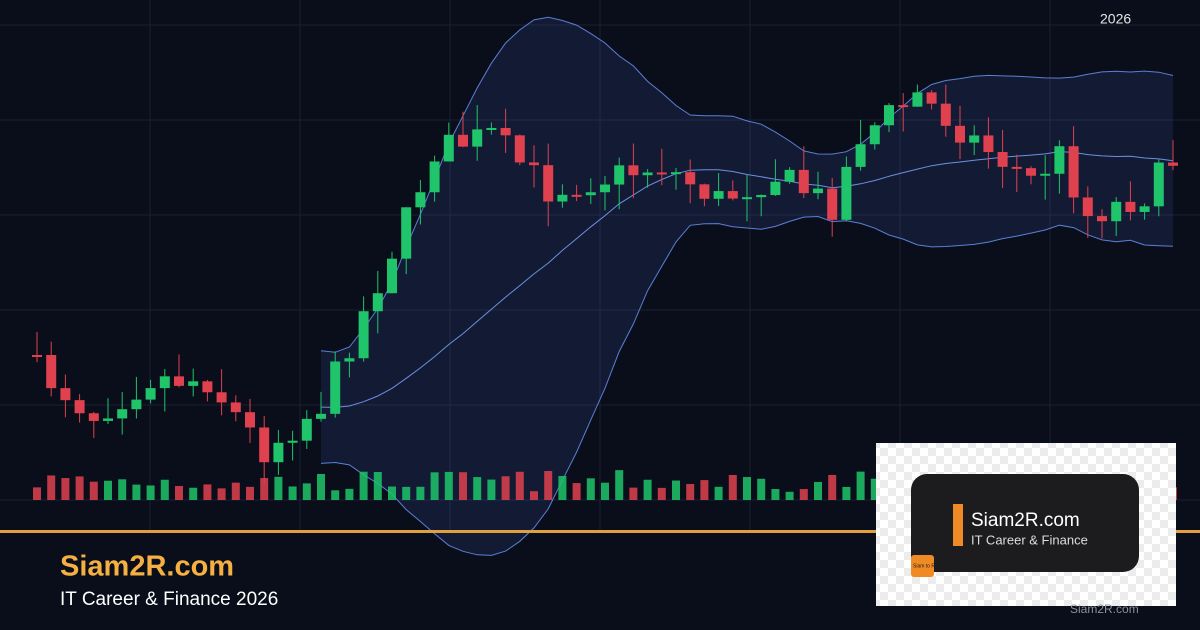 The width and height of the screenshot is (1200, 630). What do you see at coordinates (169, 599) in the screenshot?
I see `footer-subtitle: IT Career & Finance 2026` at bounding box center [169, 599].